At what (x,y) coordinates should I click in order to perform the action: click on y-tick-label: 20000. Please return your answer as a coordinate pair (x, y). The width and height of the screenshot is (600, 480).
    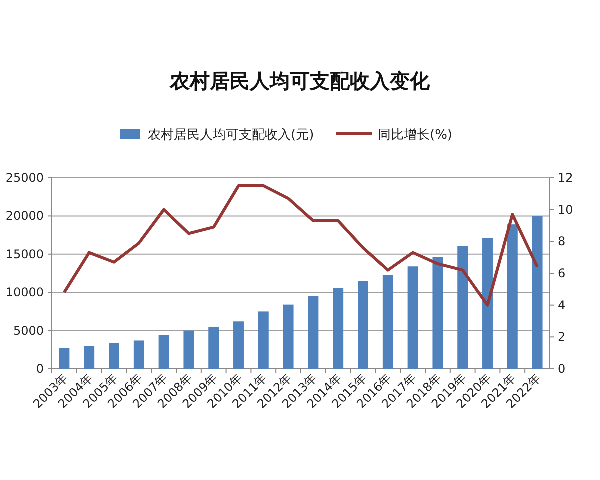
    Looking at the image, I should click on (25, 216).